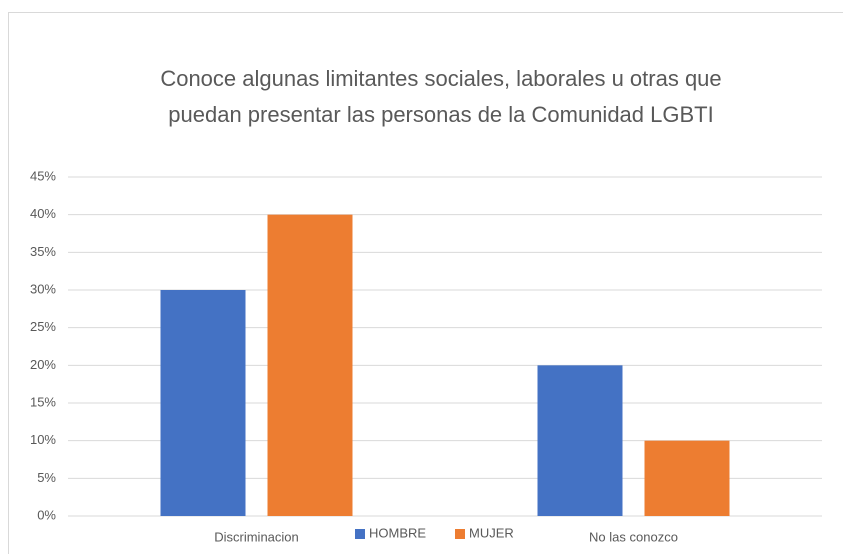 This screenshot has width=843, height=554. Describe the element at coordinates (43, 288) in the screenshot. I see `y-tick-label: 30%` at that location.